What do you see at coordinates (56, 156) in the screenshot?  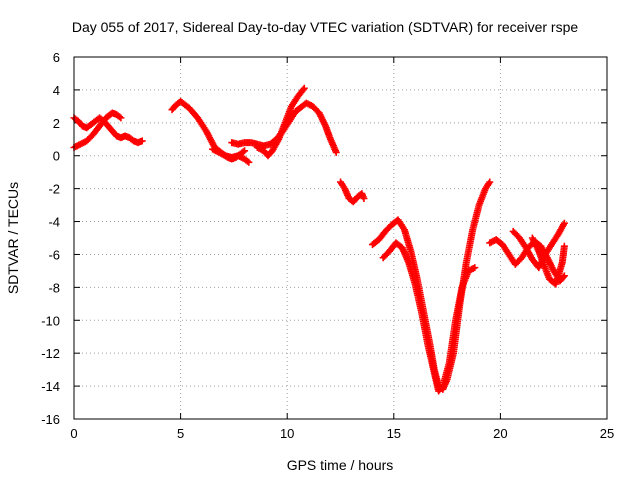 I see `y-tick-label: 0` at bounding box center [56, 156].